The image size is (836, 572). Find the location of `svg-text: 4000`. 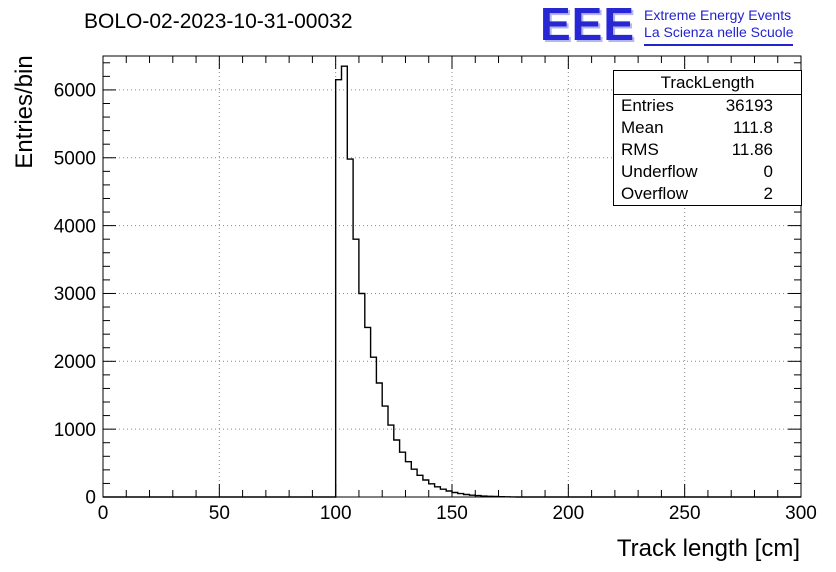

svg-text: 4000 is located at coordinates (75, 226).